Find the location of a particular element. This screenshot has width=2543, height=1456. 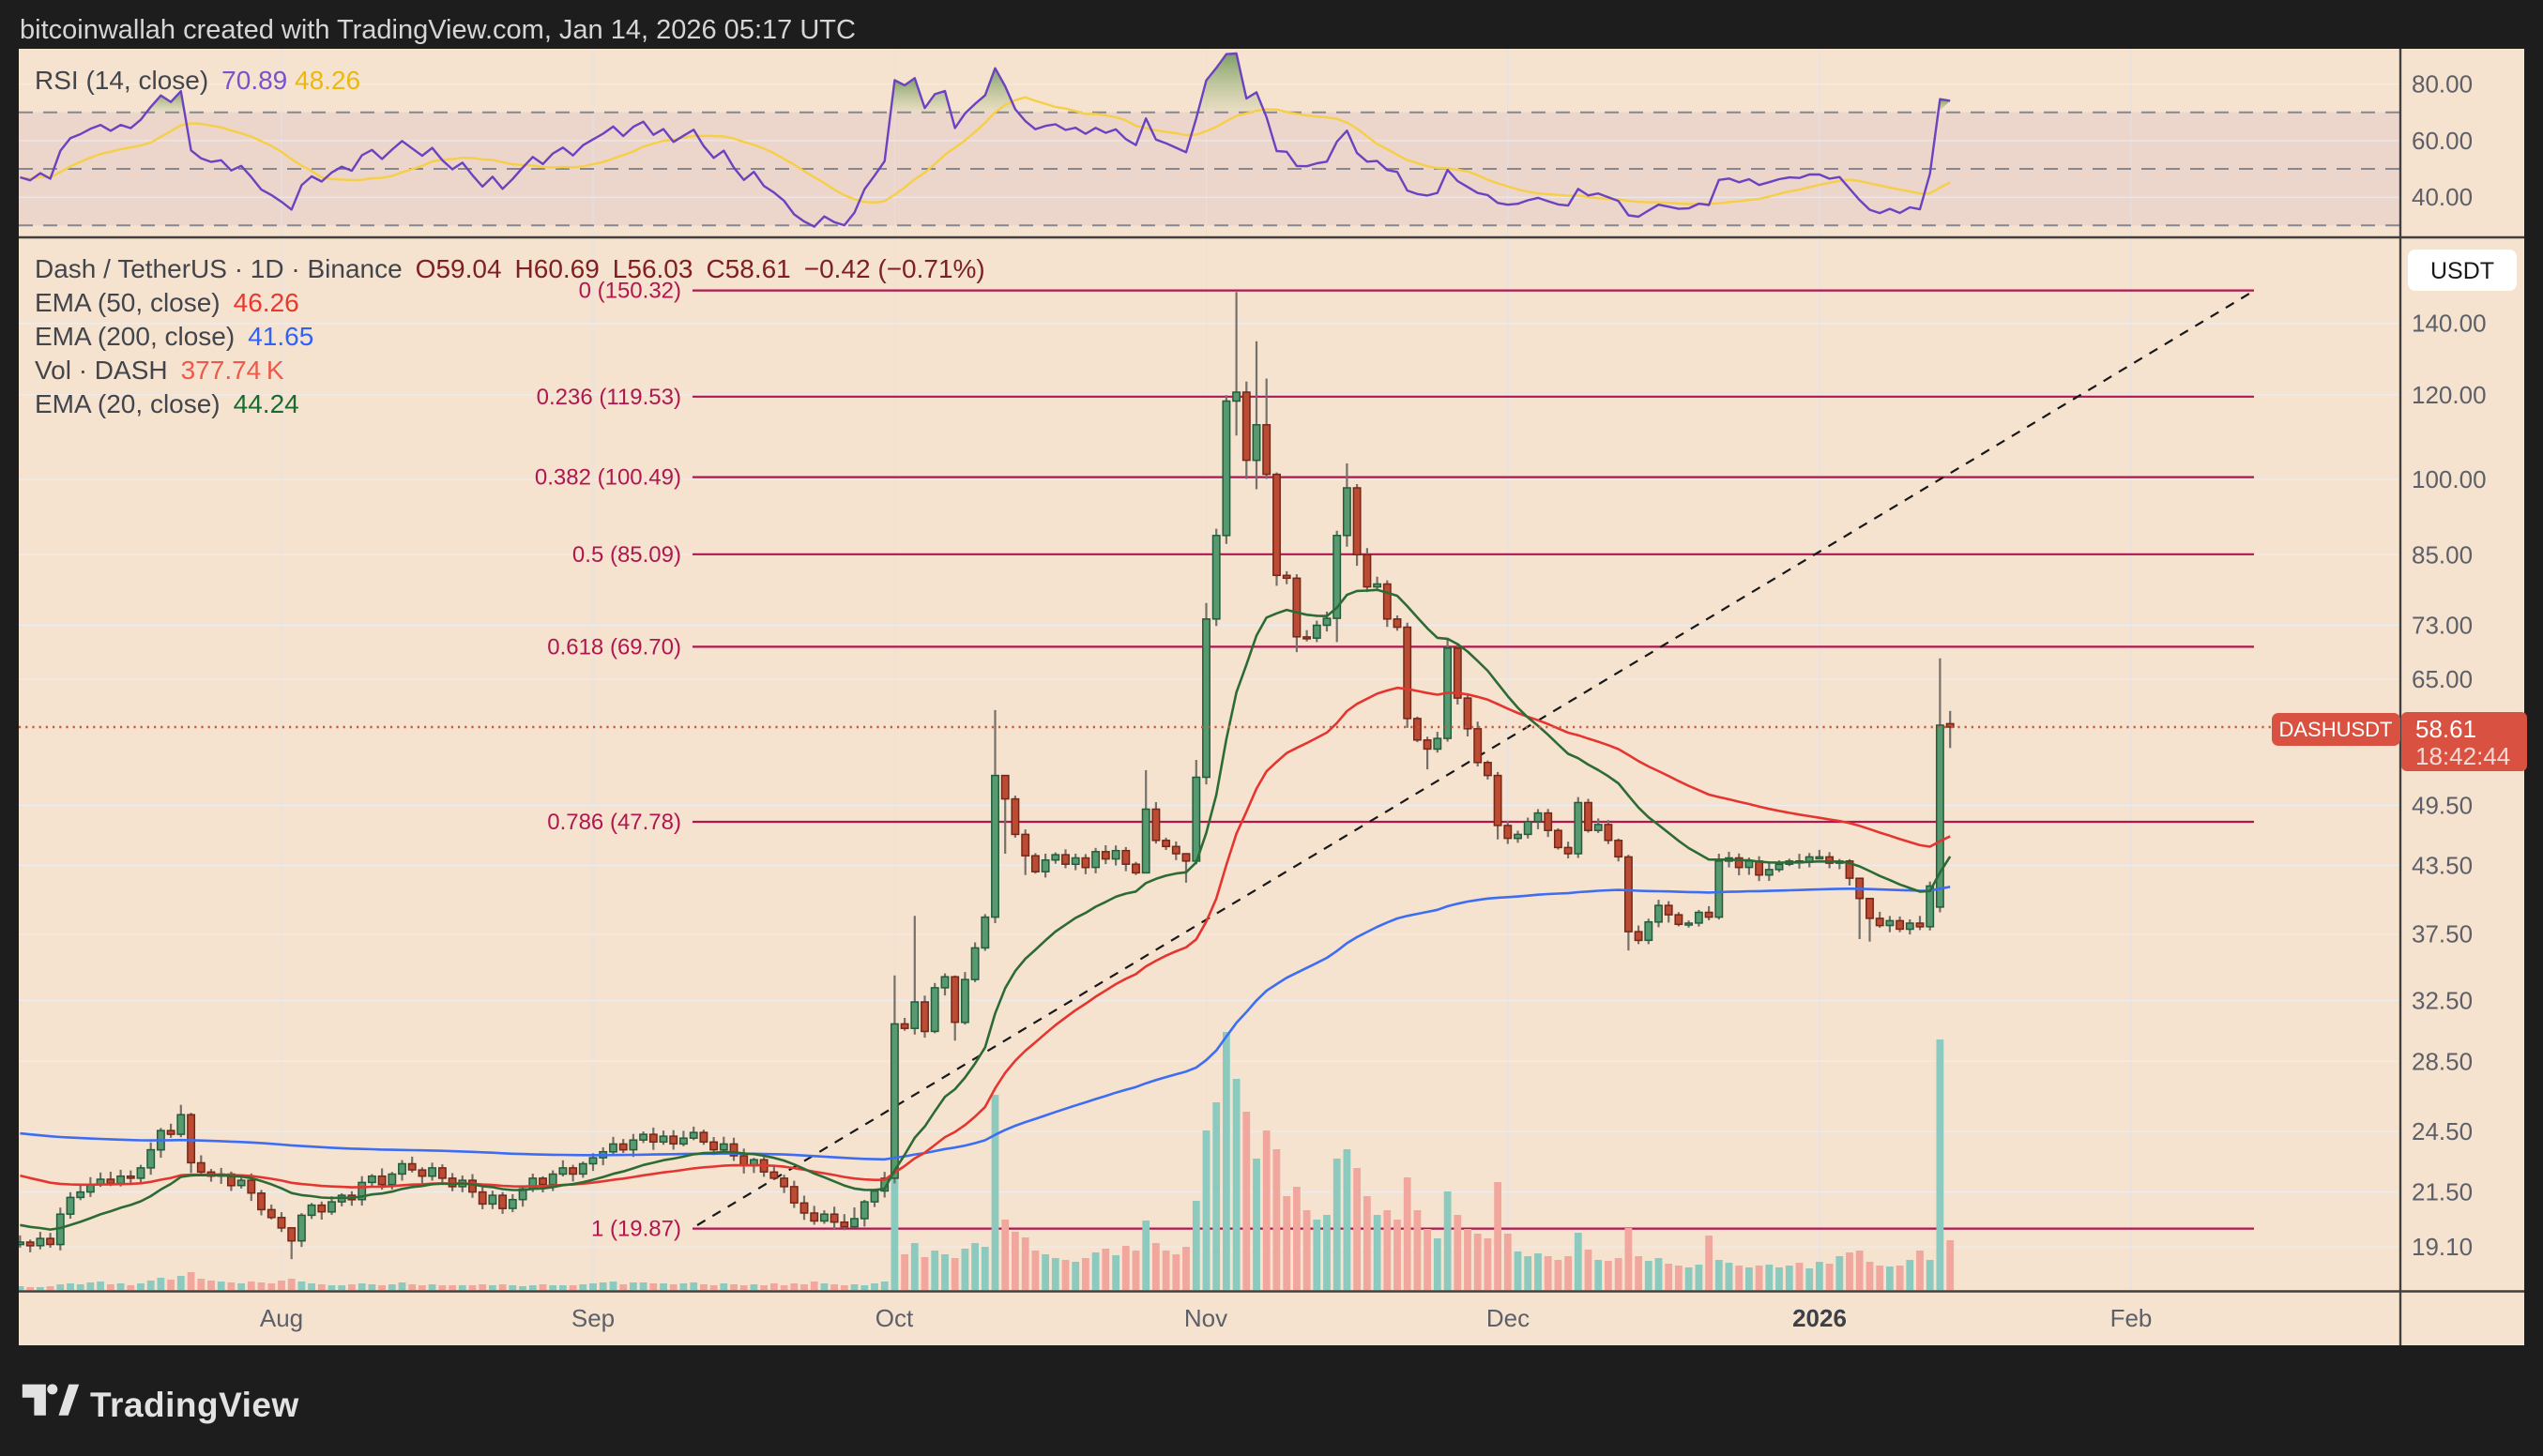

svg-text: Nov is located at coordinates (1205, 1318).